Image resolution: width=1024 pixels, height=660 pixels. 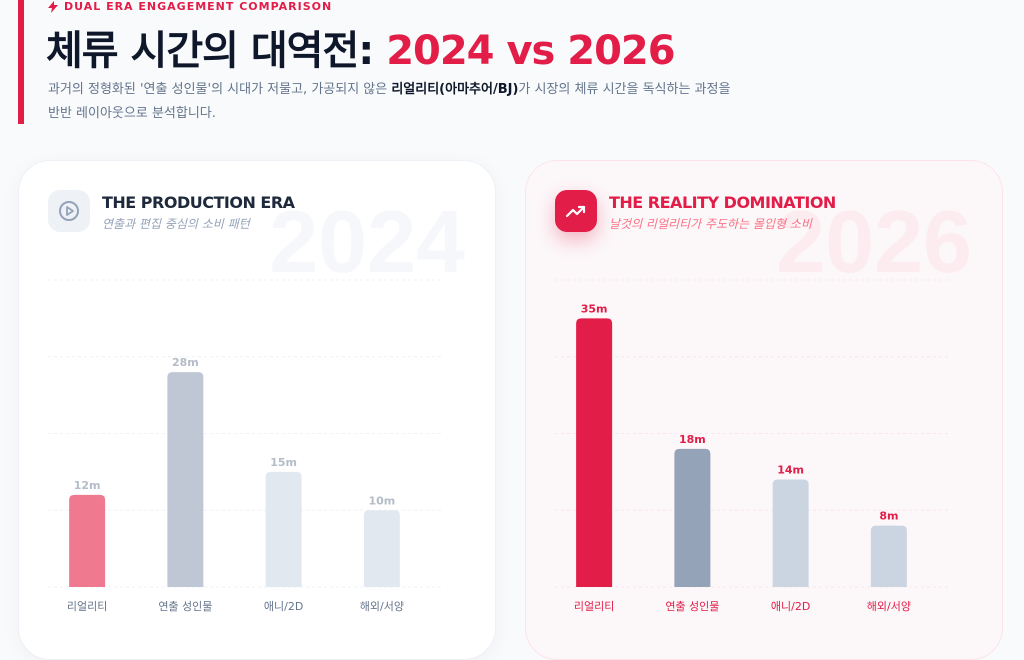 I want to click on value-label: 35m, so click(x=594, y=308).